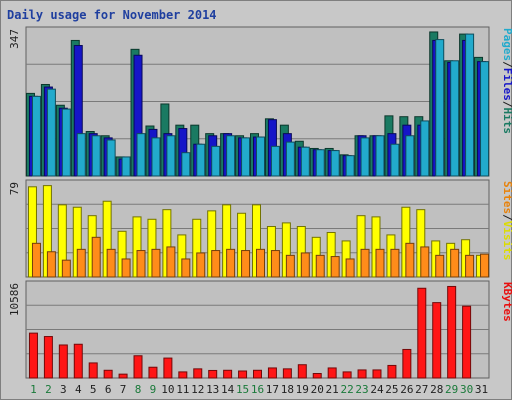 This screenshot has height=400, width=512. I want to click on x-tick-label-4: 4, so click(78, 389).